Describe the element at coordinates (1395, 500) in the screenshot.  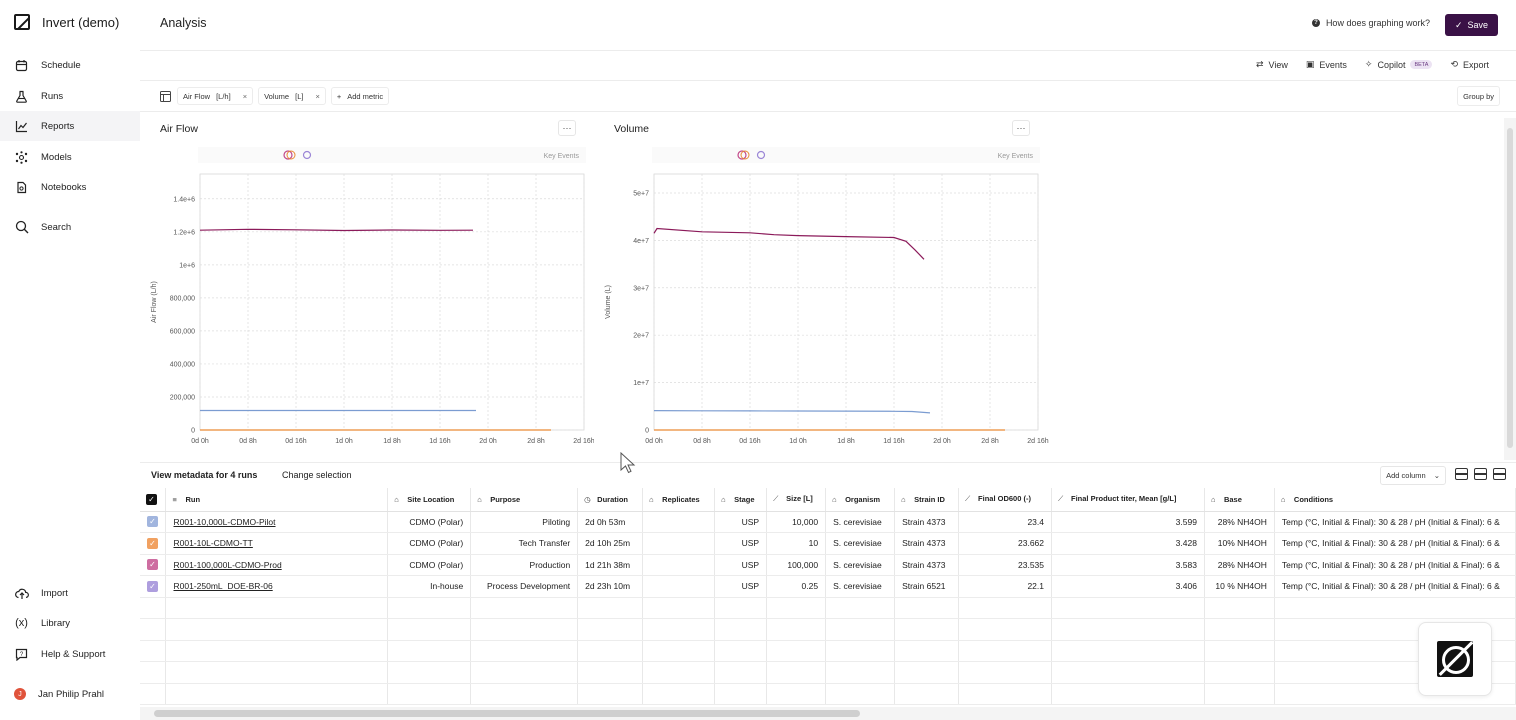
I see `column-header-conditions: ⌂ Conditions` at that location.